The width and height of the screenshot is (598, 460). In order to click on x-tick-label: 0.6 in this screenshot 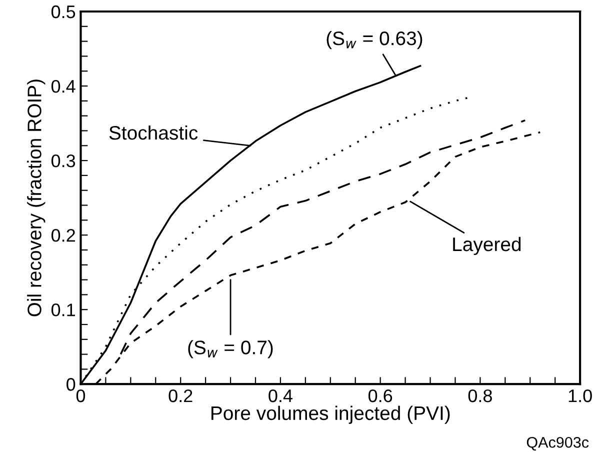, I will do `click(380, 395)`.